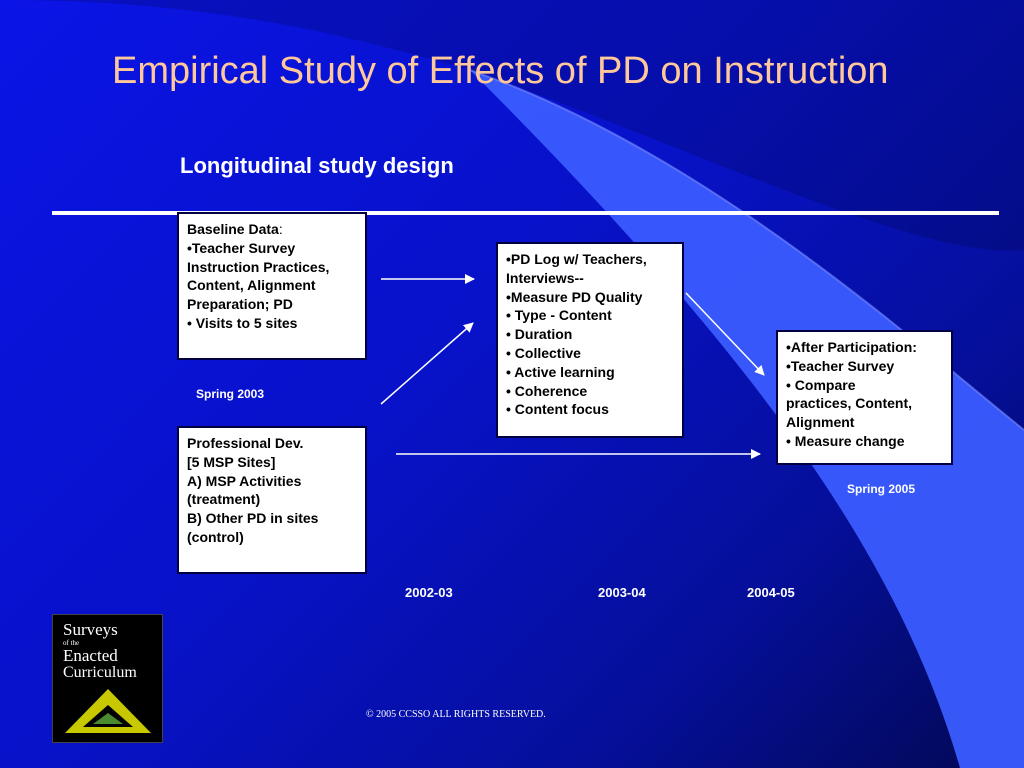 The height and width of the screenshot is (768, 1024). Describe the element at coordinates (258, 266) in the screenshot. I see `baseline-line: Instruction Practices,` at that location.